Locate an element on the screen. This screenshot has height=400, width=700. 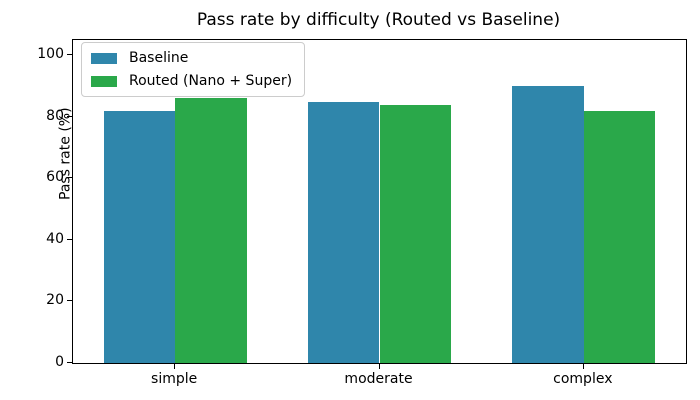
legend-label: Baseline is located at coordinates (159, 58).